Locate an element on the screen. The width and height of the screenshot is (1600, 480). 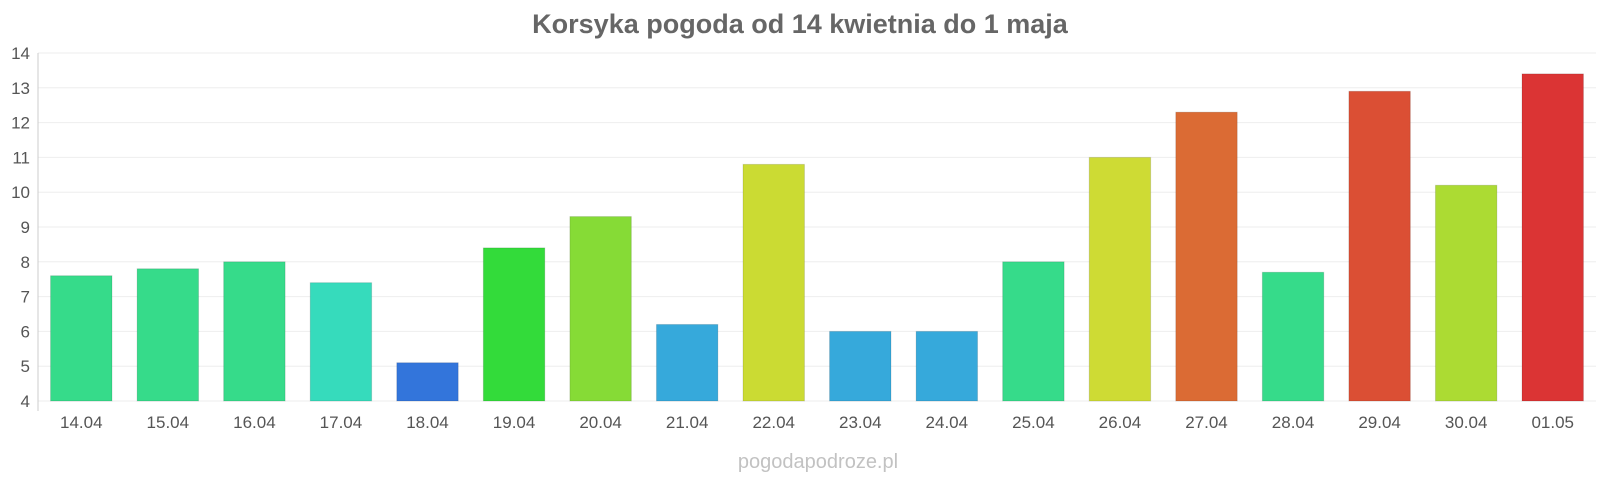
y-tick-label: 9 is located at coordinates (25, 227).